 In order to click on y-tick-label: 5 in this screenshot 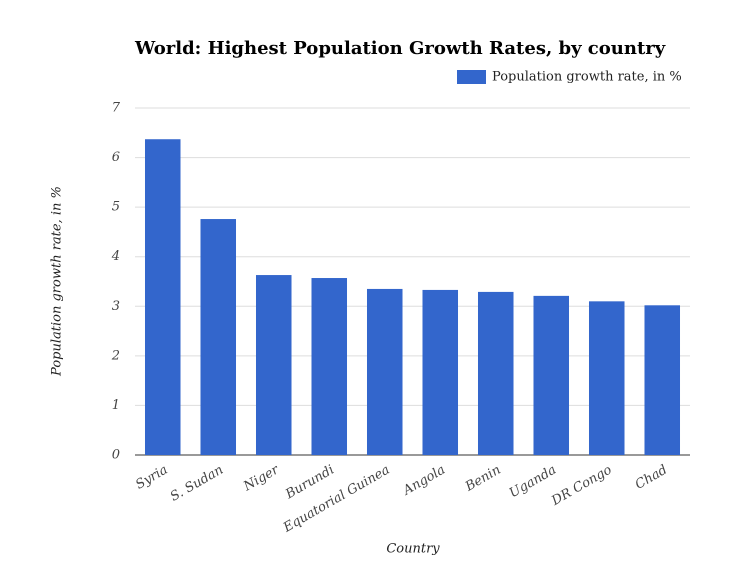, I will do `click(116, 207)`.